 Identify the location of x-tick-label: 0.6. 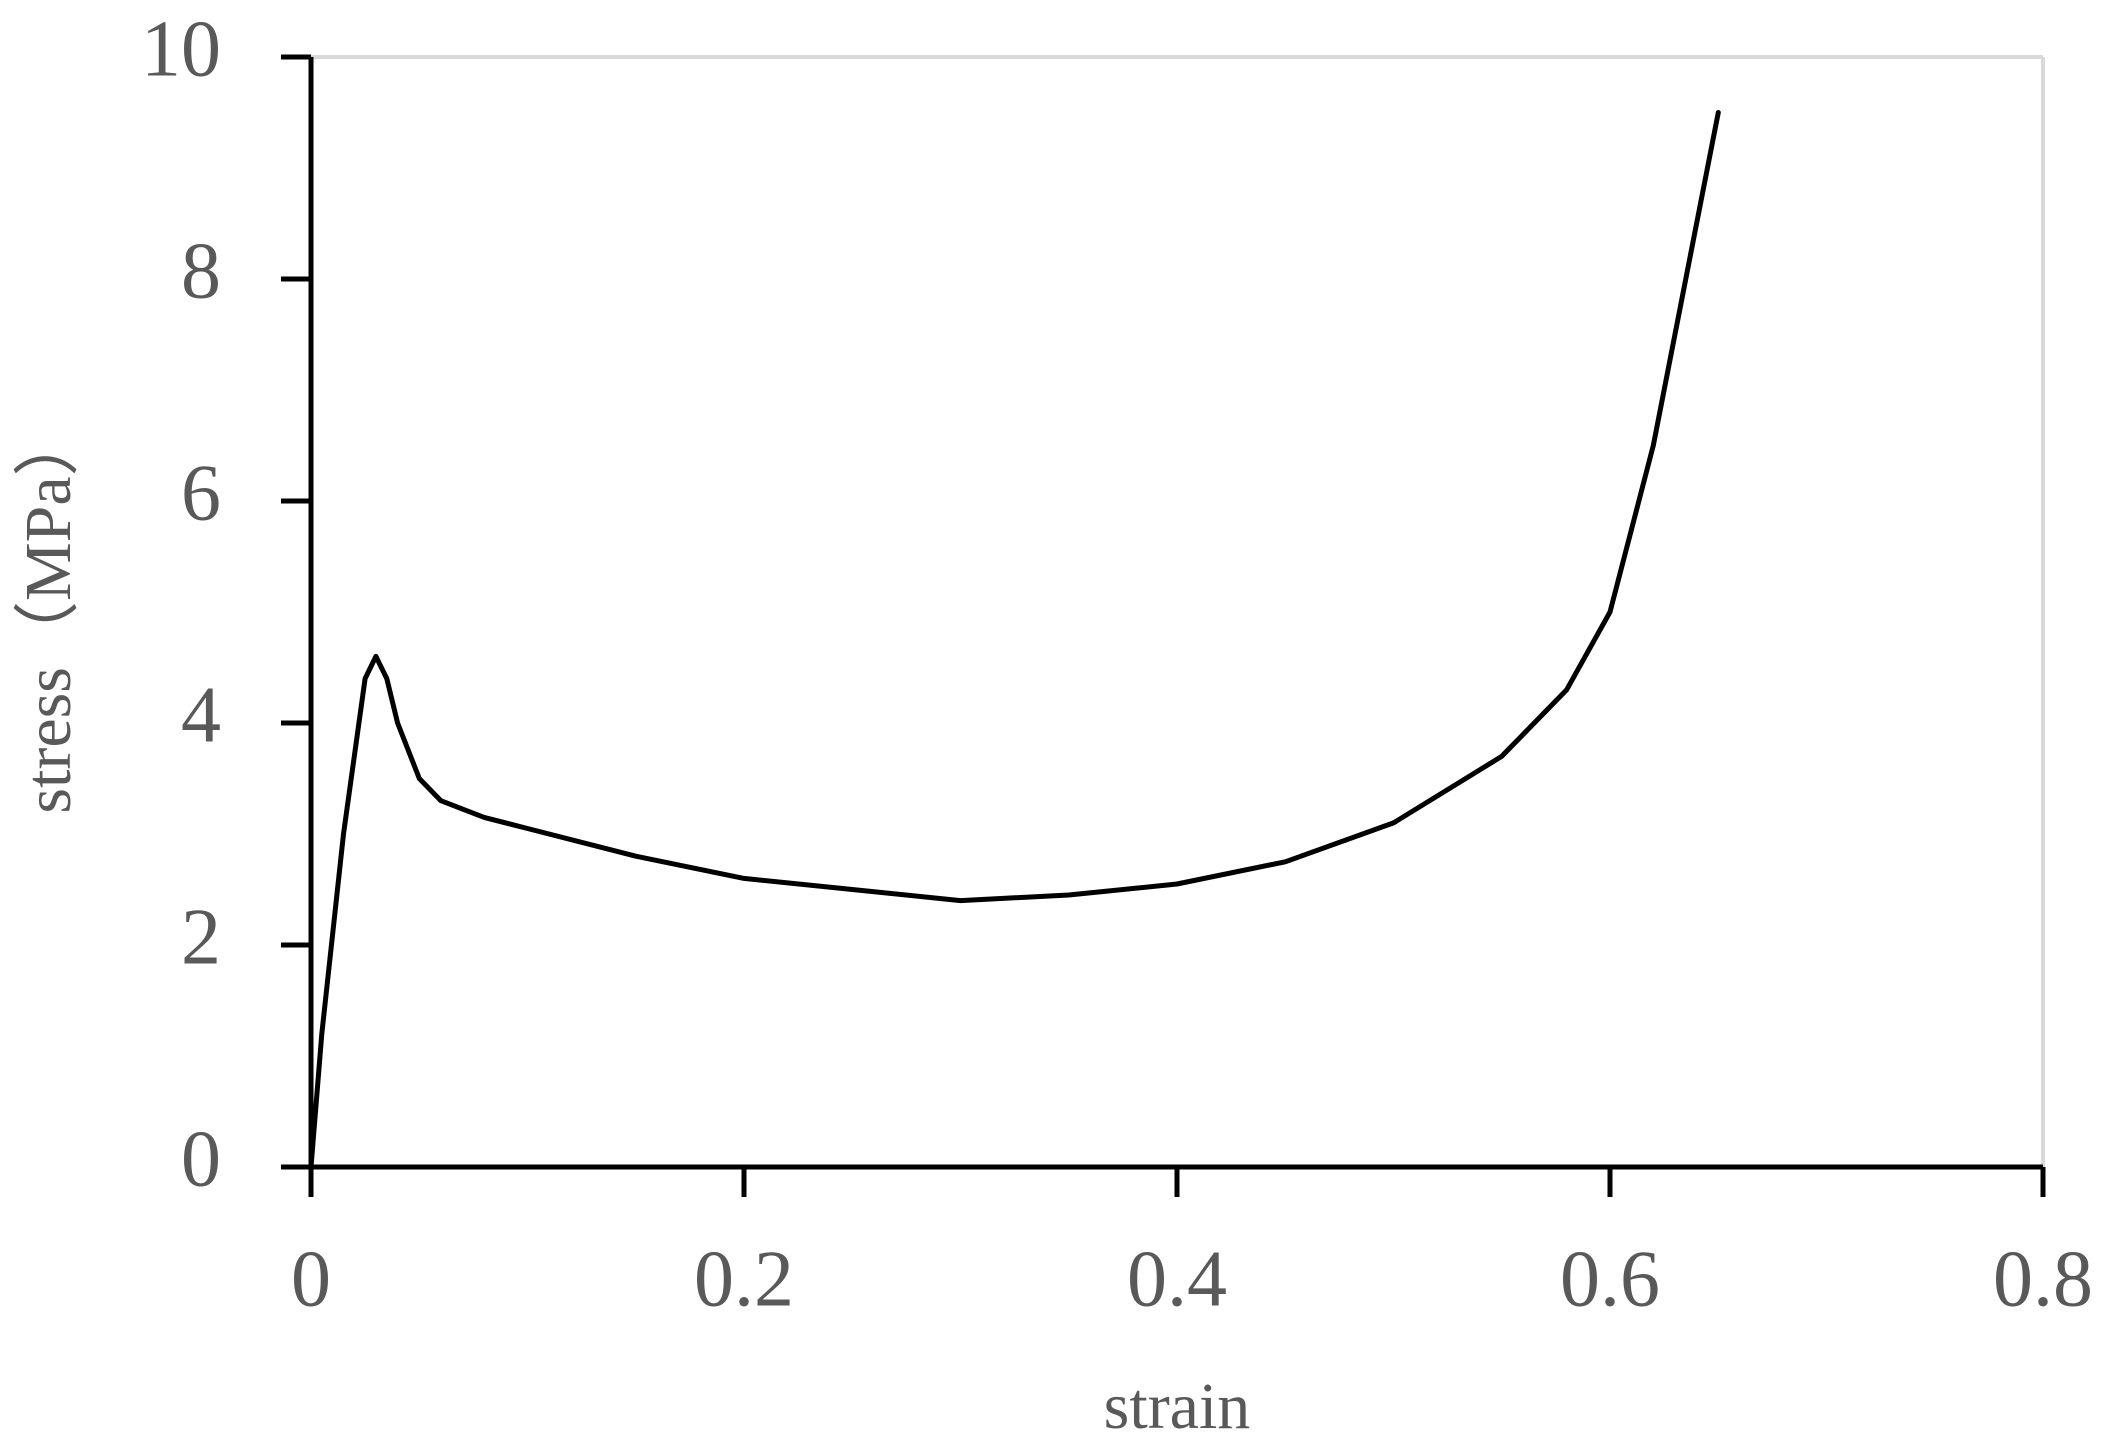
(1610, 1279).